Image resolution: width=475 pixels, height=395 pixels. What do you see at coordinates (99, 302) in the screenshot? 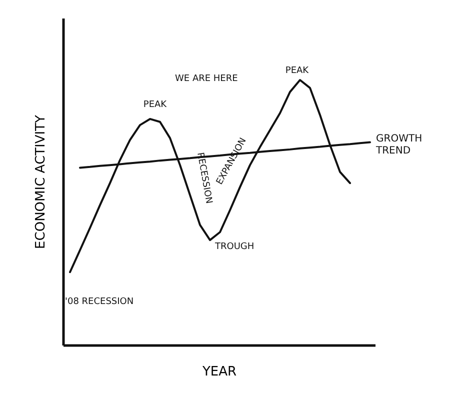
I see `annotation: '08 RECESSION` at bounding box center [99, 302].